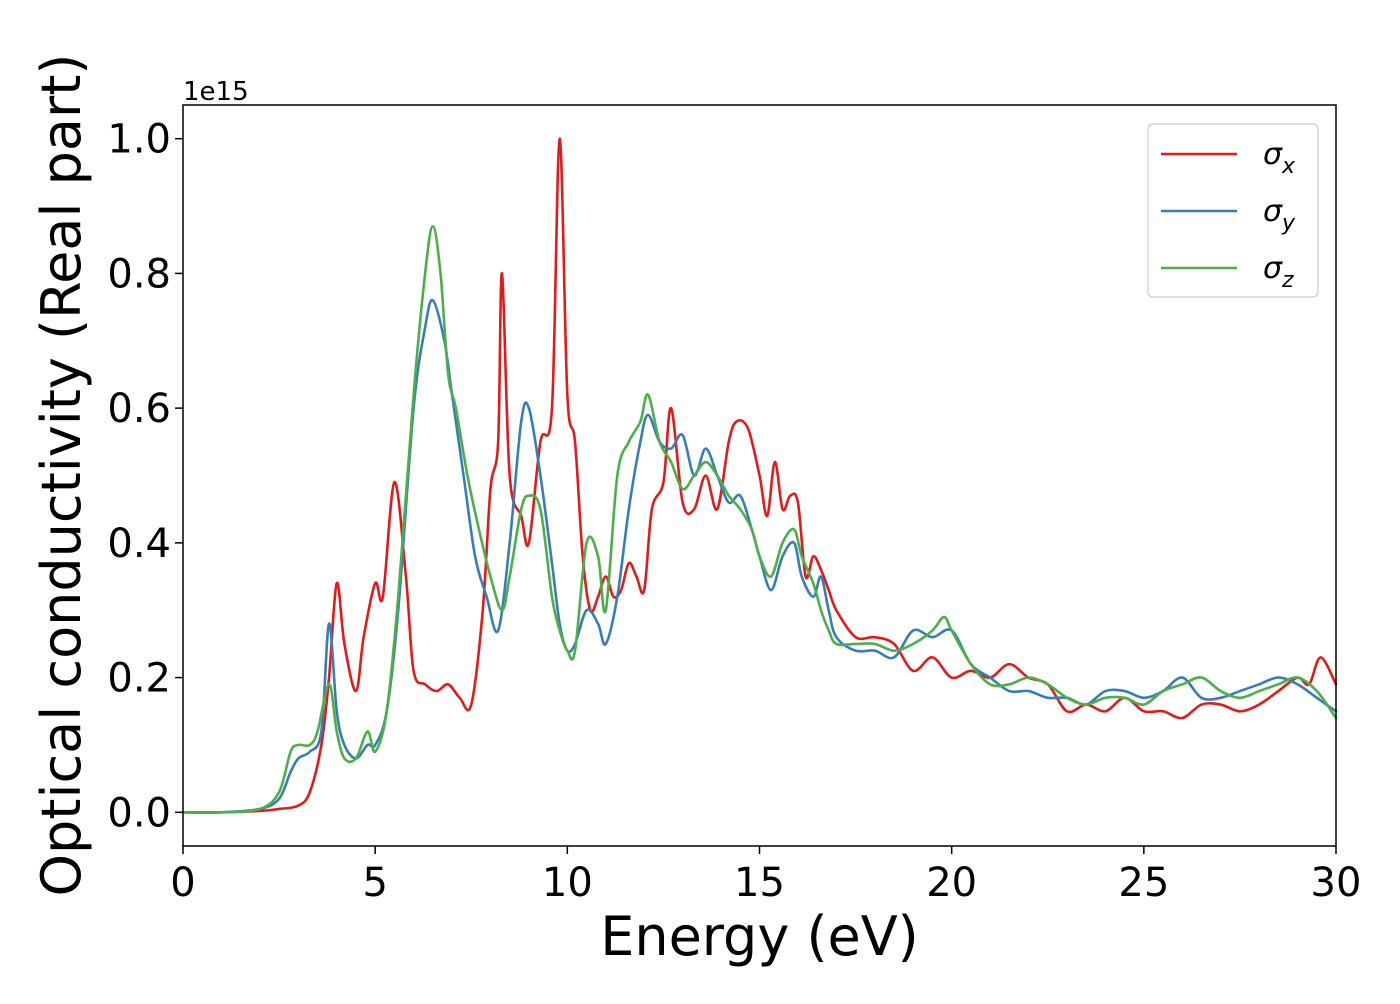  Describe the element at coordinates (1279, 158) in the screenshot. I see `legend-label-x: σx` at that location.